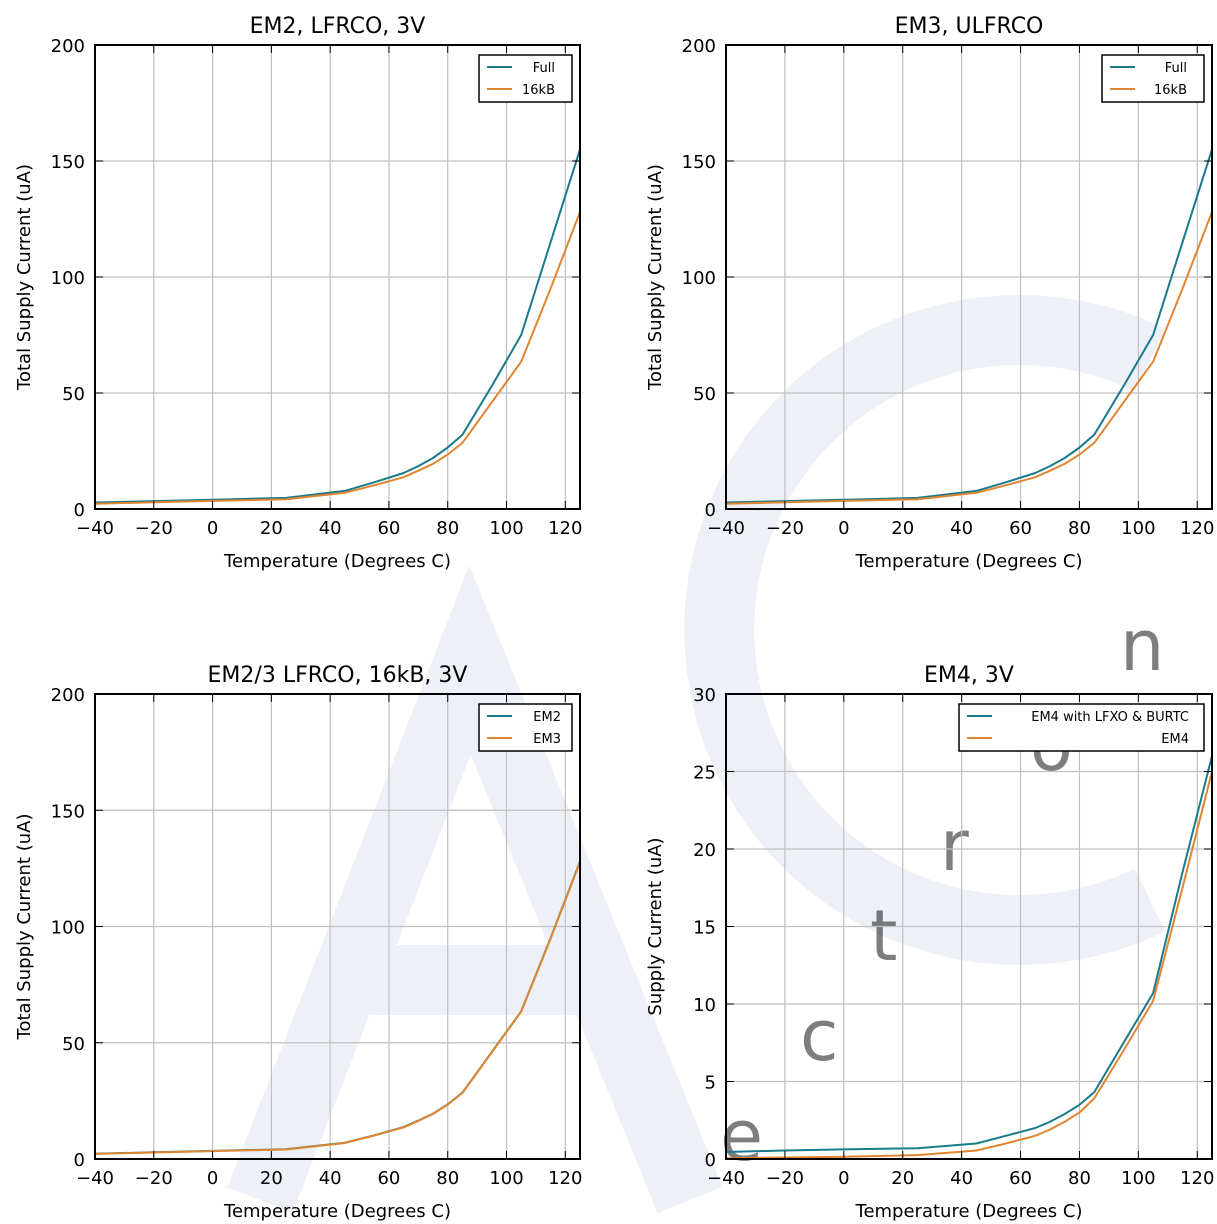 The width and height of the screenshot is (1217, 1224). Describe the element at coordinates (1110, 717) in the screenshot. I see `legend-label-1: EM4 with LFXO & BURTC` at that location.